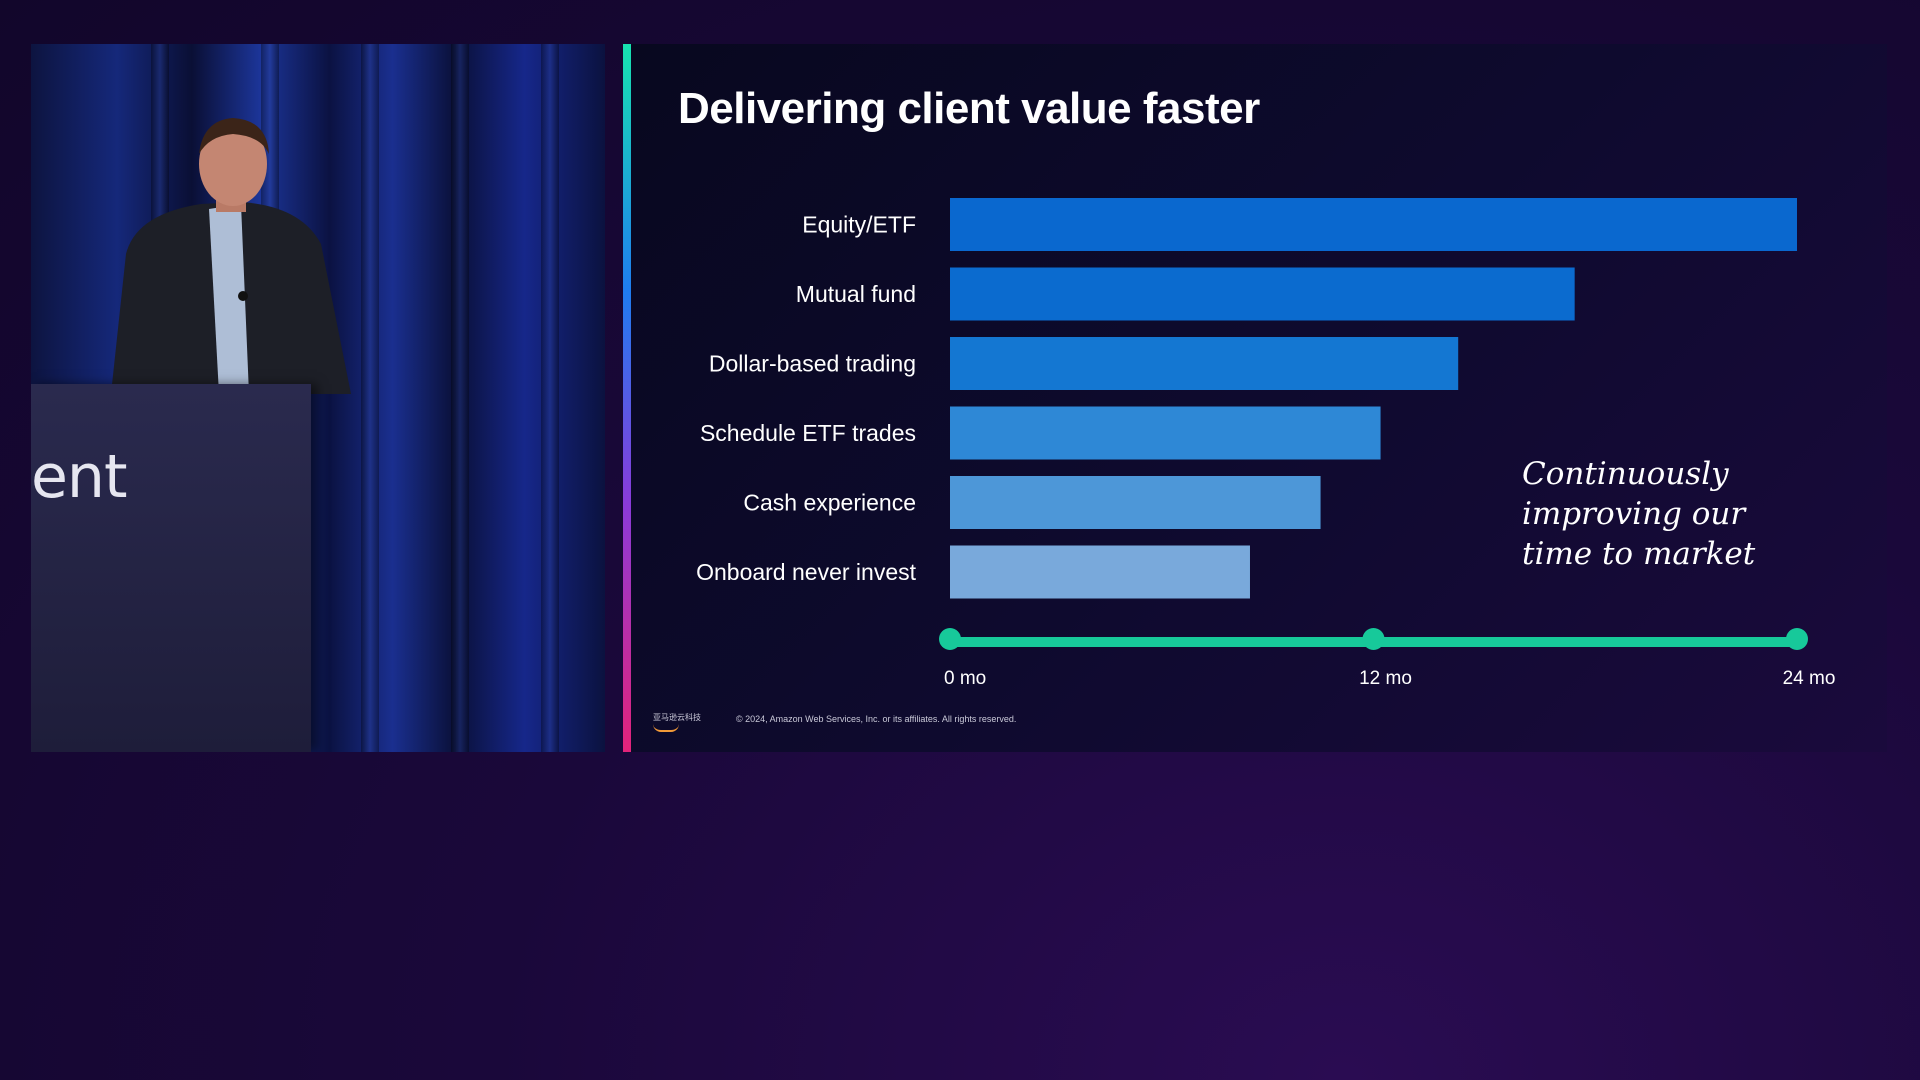 This screenshot has height=1080, width=1920. What do you see at coordinates (806, 572) in the screenshot?
I see `category-label: Onboard never invest` at bounding box center [806, 572].